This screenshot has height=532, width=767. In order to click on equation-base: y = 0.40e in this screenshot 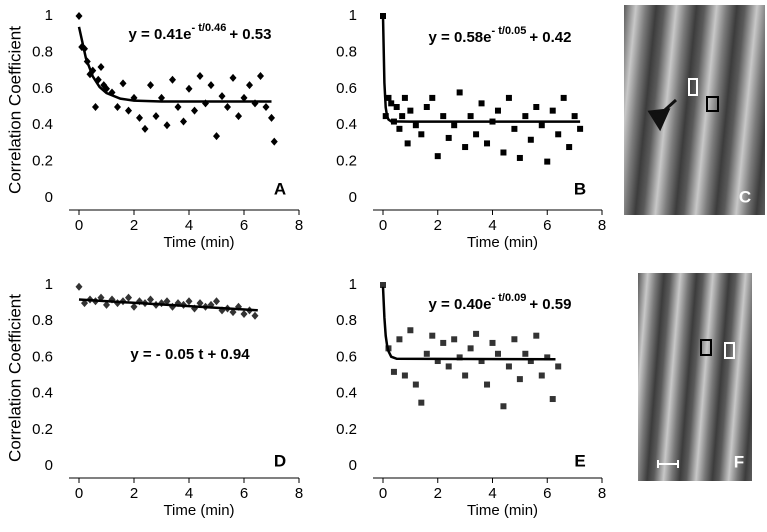, I will do `click(460, 304)`.